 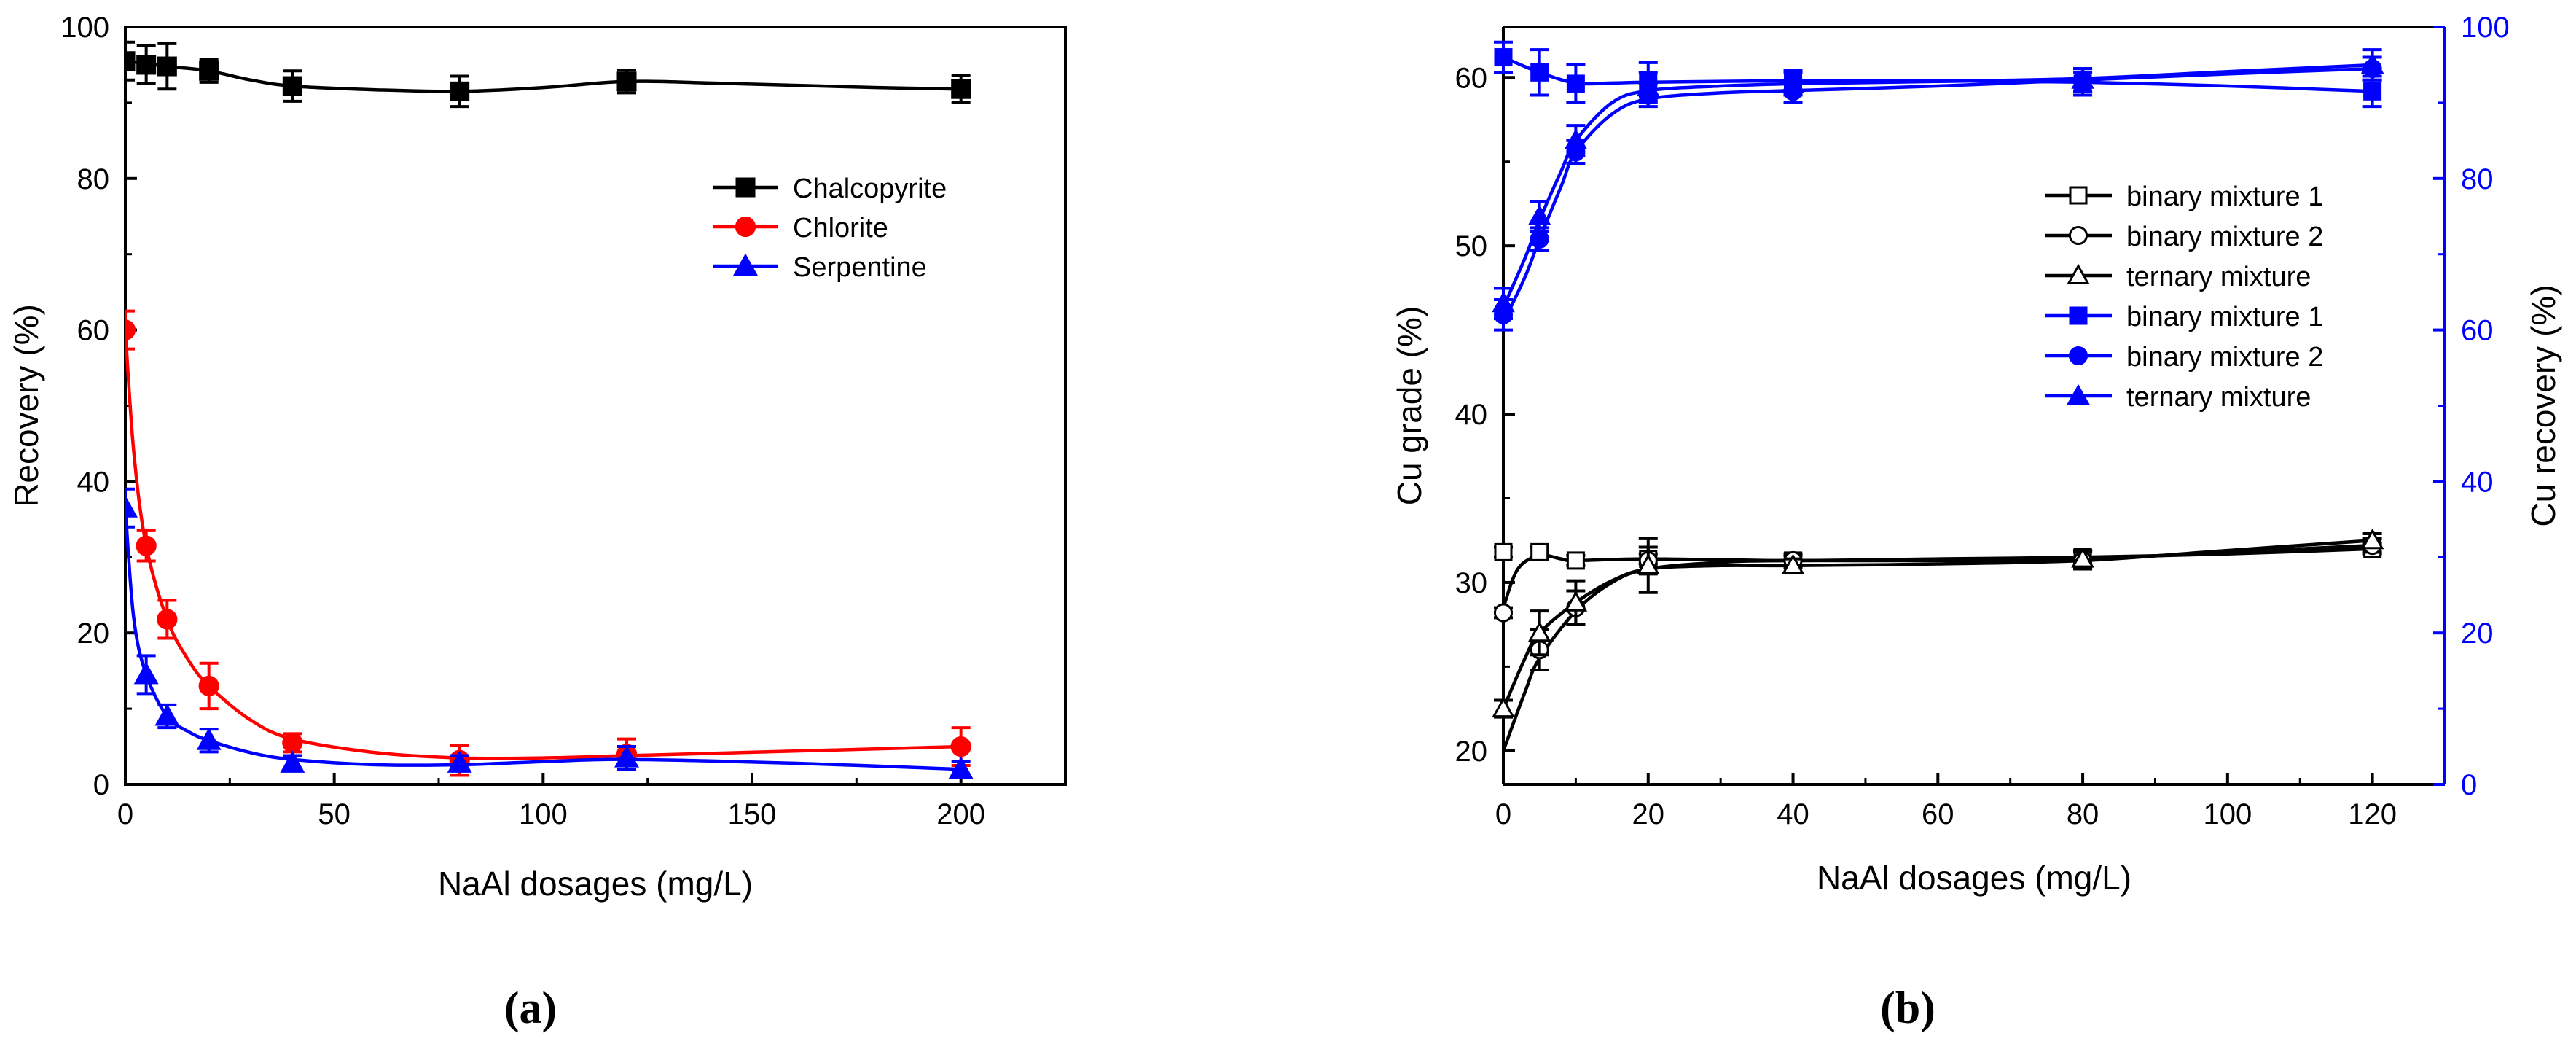 I want to click on x-tick-label: 0, so click(x=125, y=814).